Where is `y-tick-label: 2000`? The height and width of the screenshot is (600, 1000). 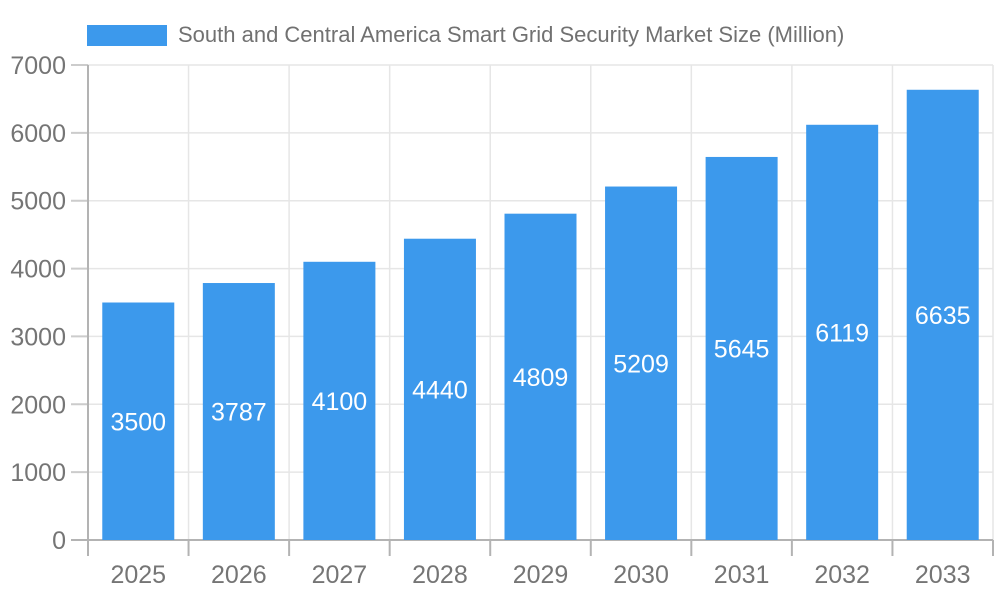
y-tick-label: 2000 is located at coordinates (38, 405).